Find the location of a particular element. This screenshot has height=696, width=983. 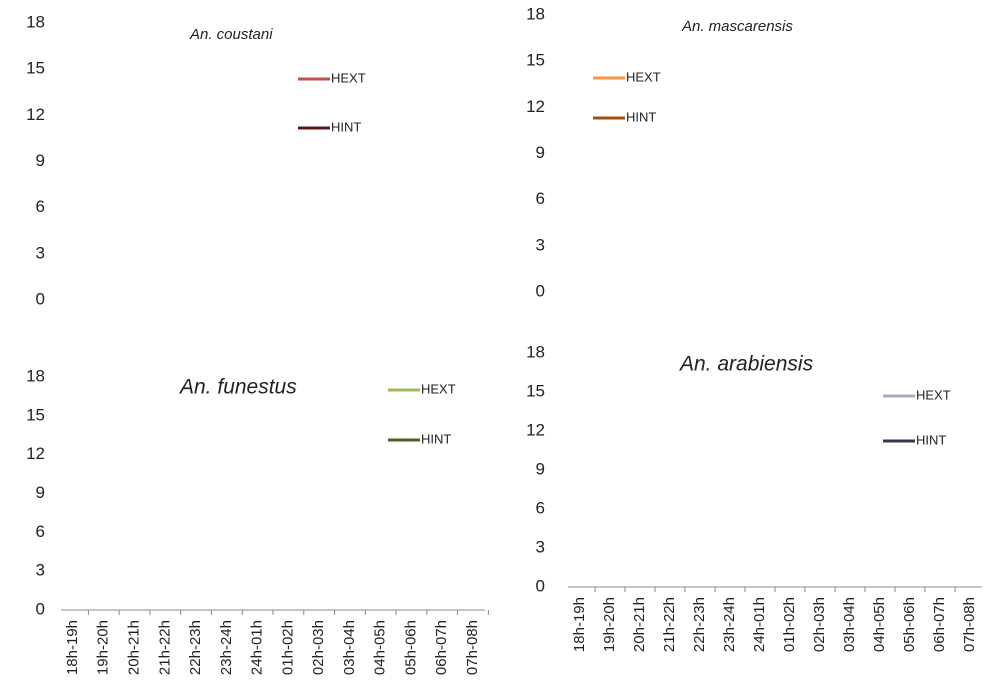

chart-title: An. arabiensis is located at coordinates (746, 364).